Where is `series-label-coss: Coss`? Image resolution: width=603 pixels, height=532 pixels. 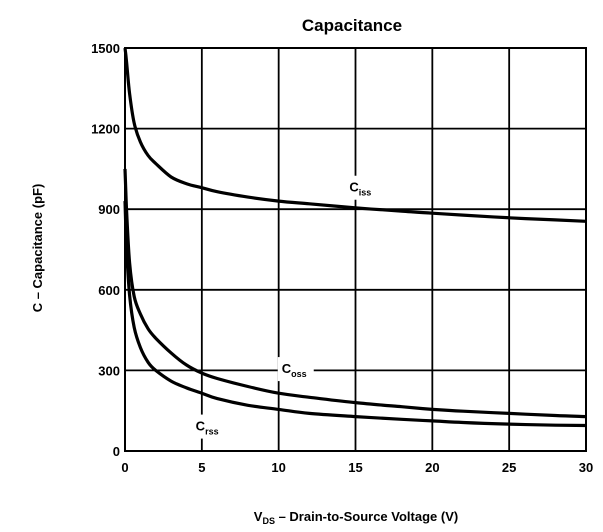 series-label-coss: Coss is located at coordinates (294, 370).